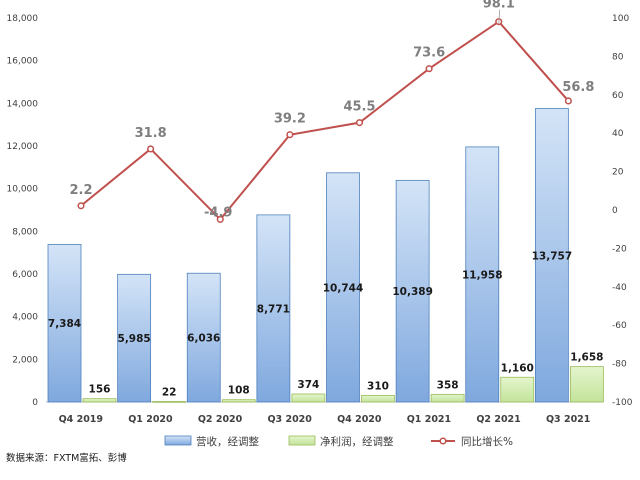  I want to click on legend-net-profit-swatch, so click(302, 440).